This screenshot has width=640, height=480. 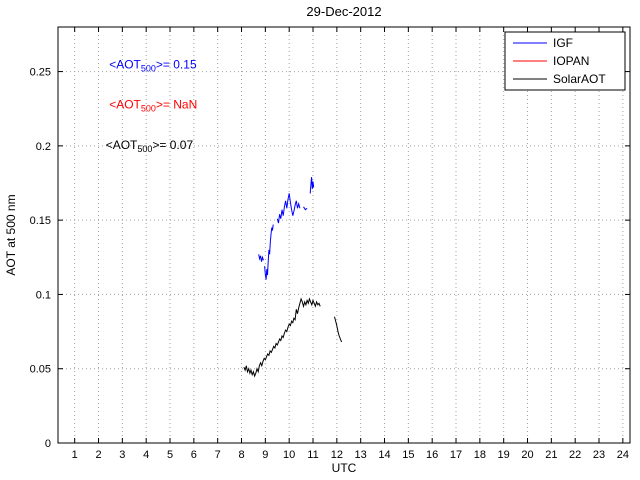 What do you see at coordinates (579, 79) in the screenshot?
I see `legend-label-SolarAOT: SolarAOT` at bounding box center [579, 79].